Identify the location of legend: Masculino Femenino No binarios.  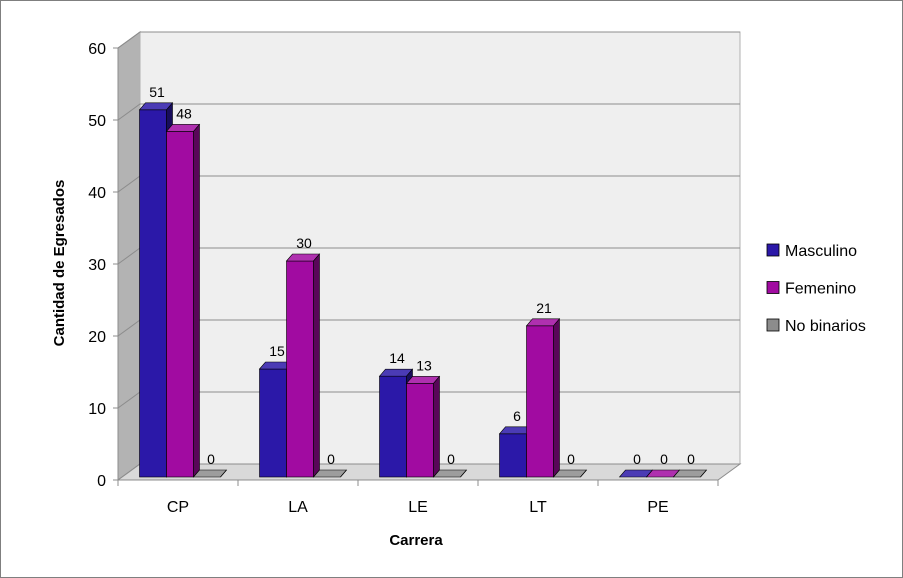
(823, 288).